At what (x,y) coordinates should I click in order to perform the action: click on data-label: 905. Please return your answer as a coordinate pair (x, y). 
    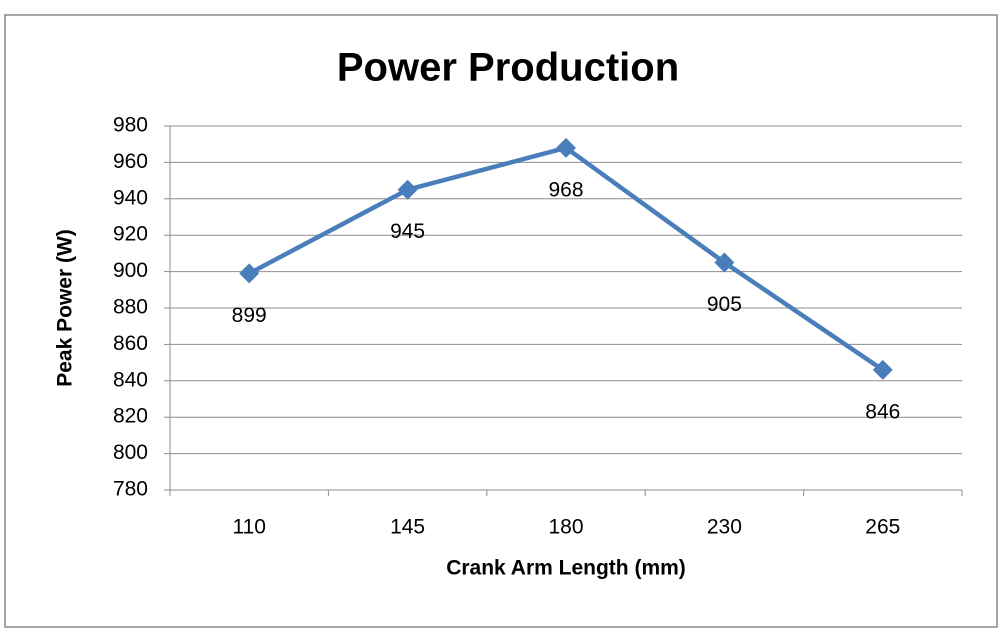
    Looking at the image, I should click on (724, 304).